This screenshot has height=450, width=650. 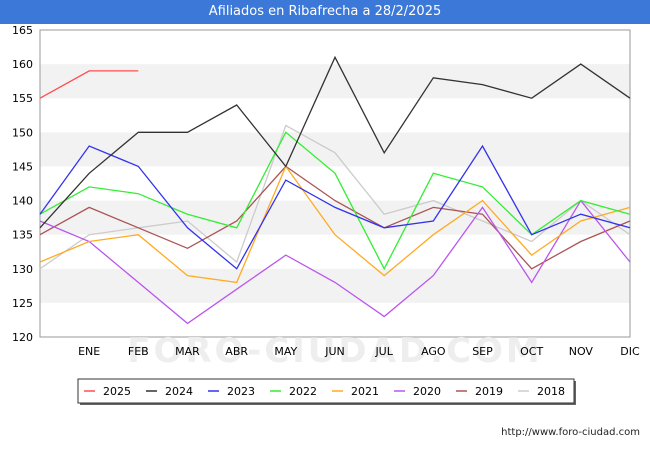 I want to click on watermark-text: FORO-CIUDAD.COM, so click(x=335, y=351).